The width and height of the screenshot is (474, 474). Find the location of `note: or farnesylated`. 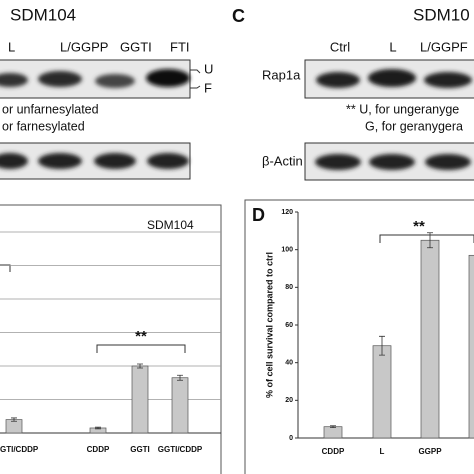

note: or farnesylated is located at coordinates (43, 126).